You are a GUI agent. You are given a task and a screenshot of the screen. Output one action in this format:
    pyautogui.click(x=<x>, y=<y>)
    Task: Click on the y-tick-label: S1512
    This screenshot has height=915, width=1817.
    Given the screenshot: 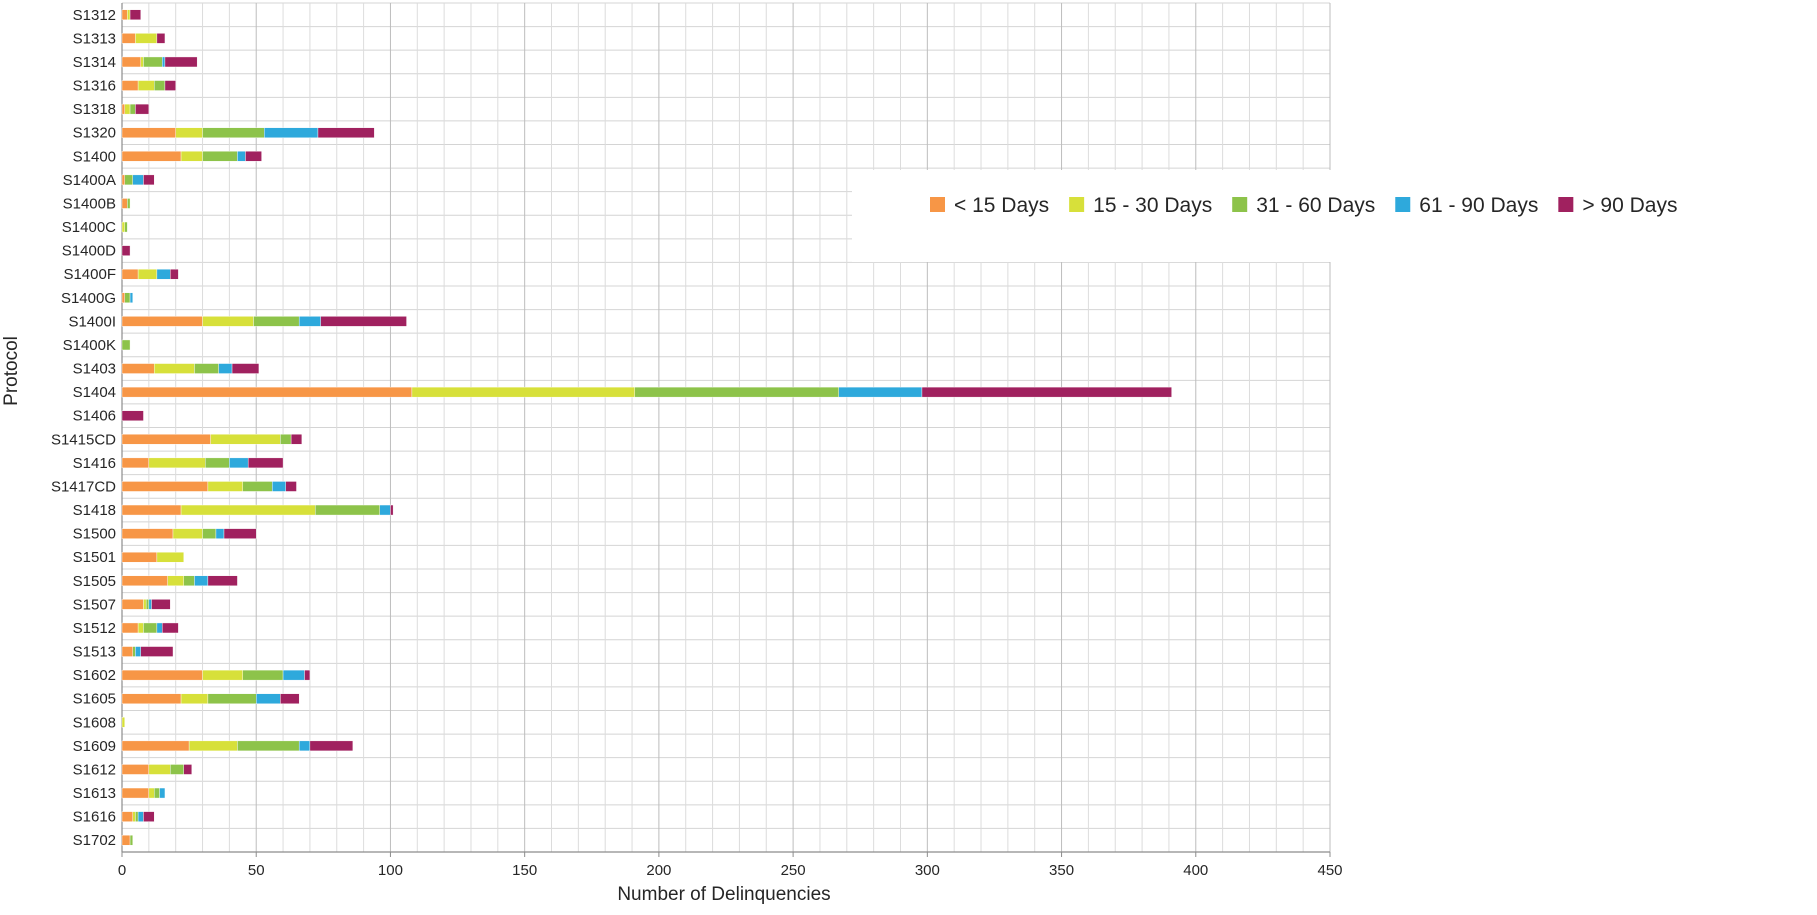 What is the action you would take?
    pyautogui.click(x=94, y=628)
    